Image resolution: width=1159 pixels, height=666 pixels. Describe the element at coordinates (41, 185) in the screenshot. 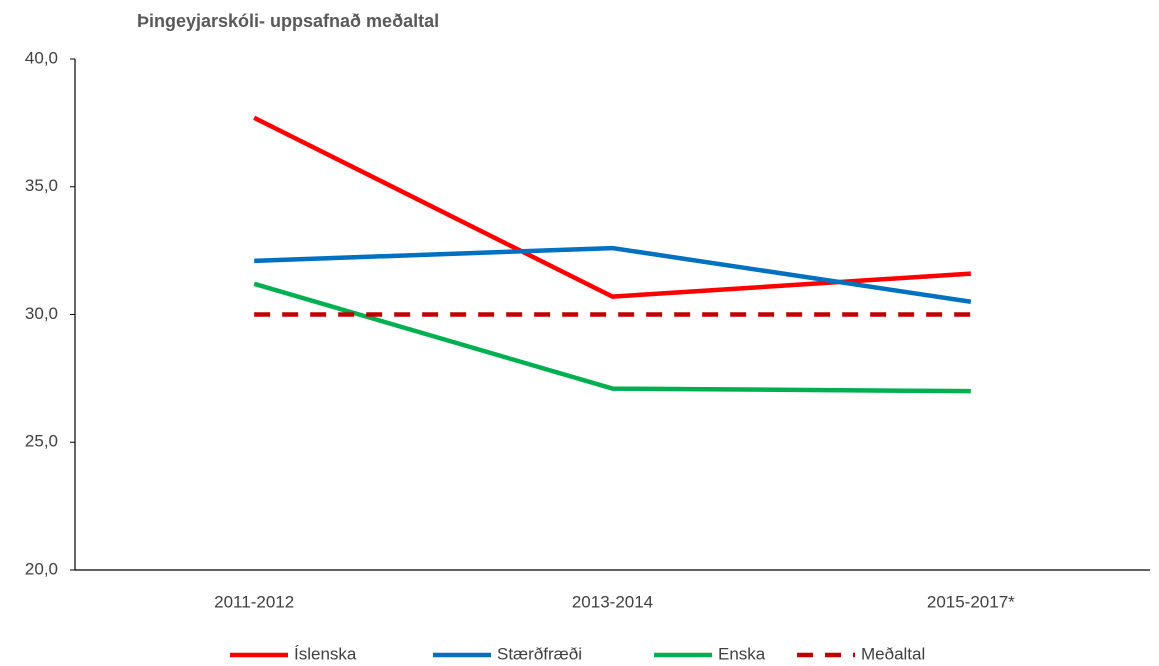

I see `y-tick-label: 35,0` at that location.